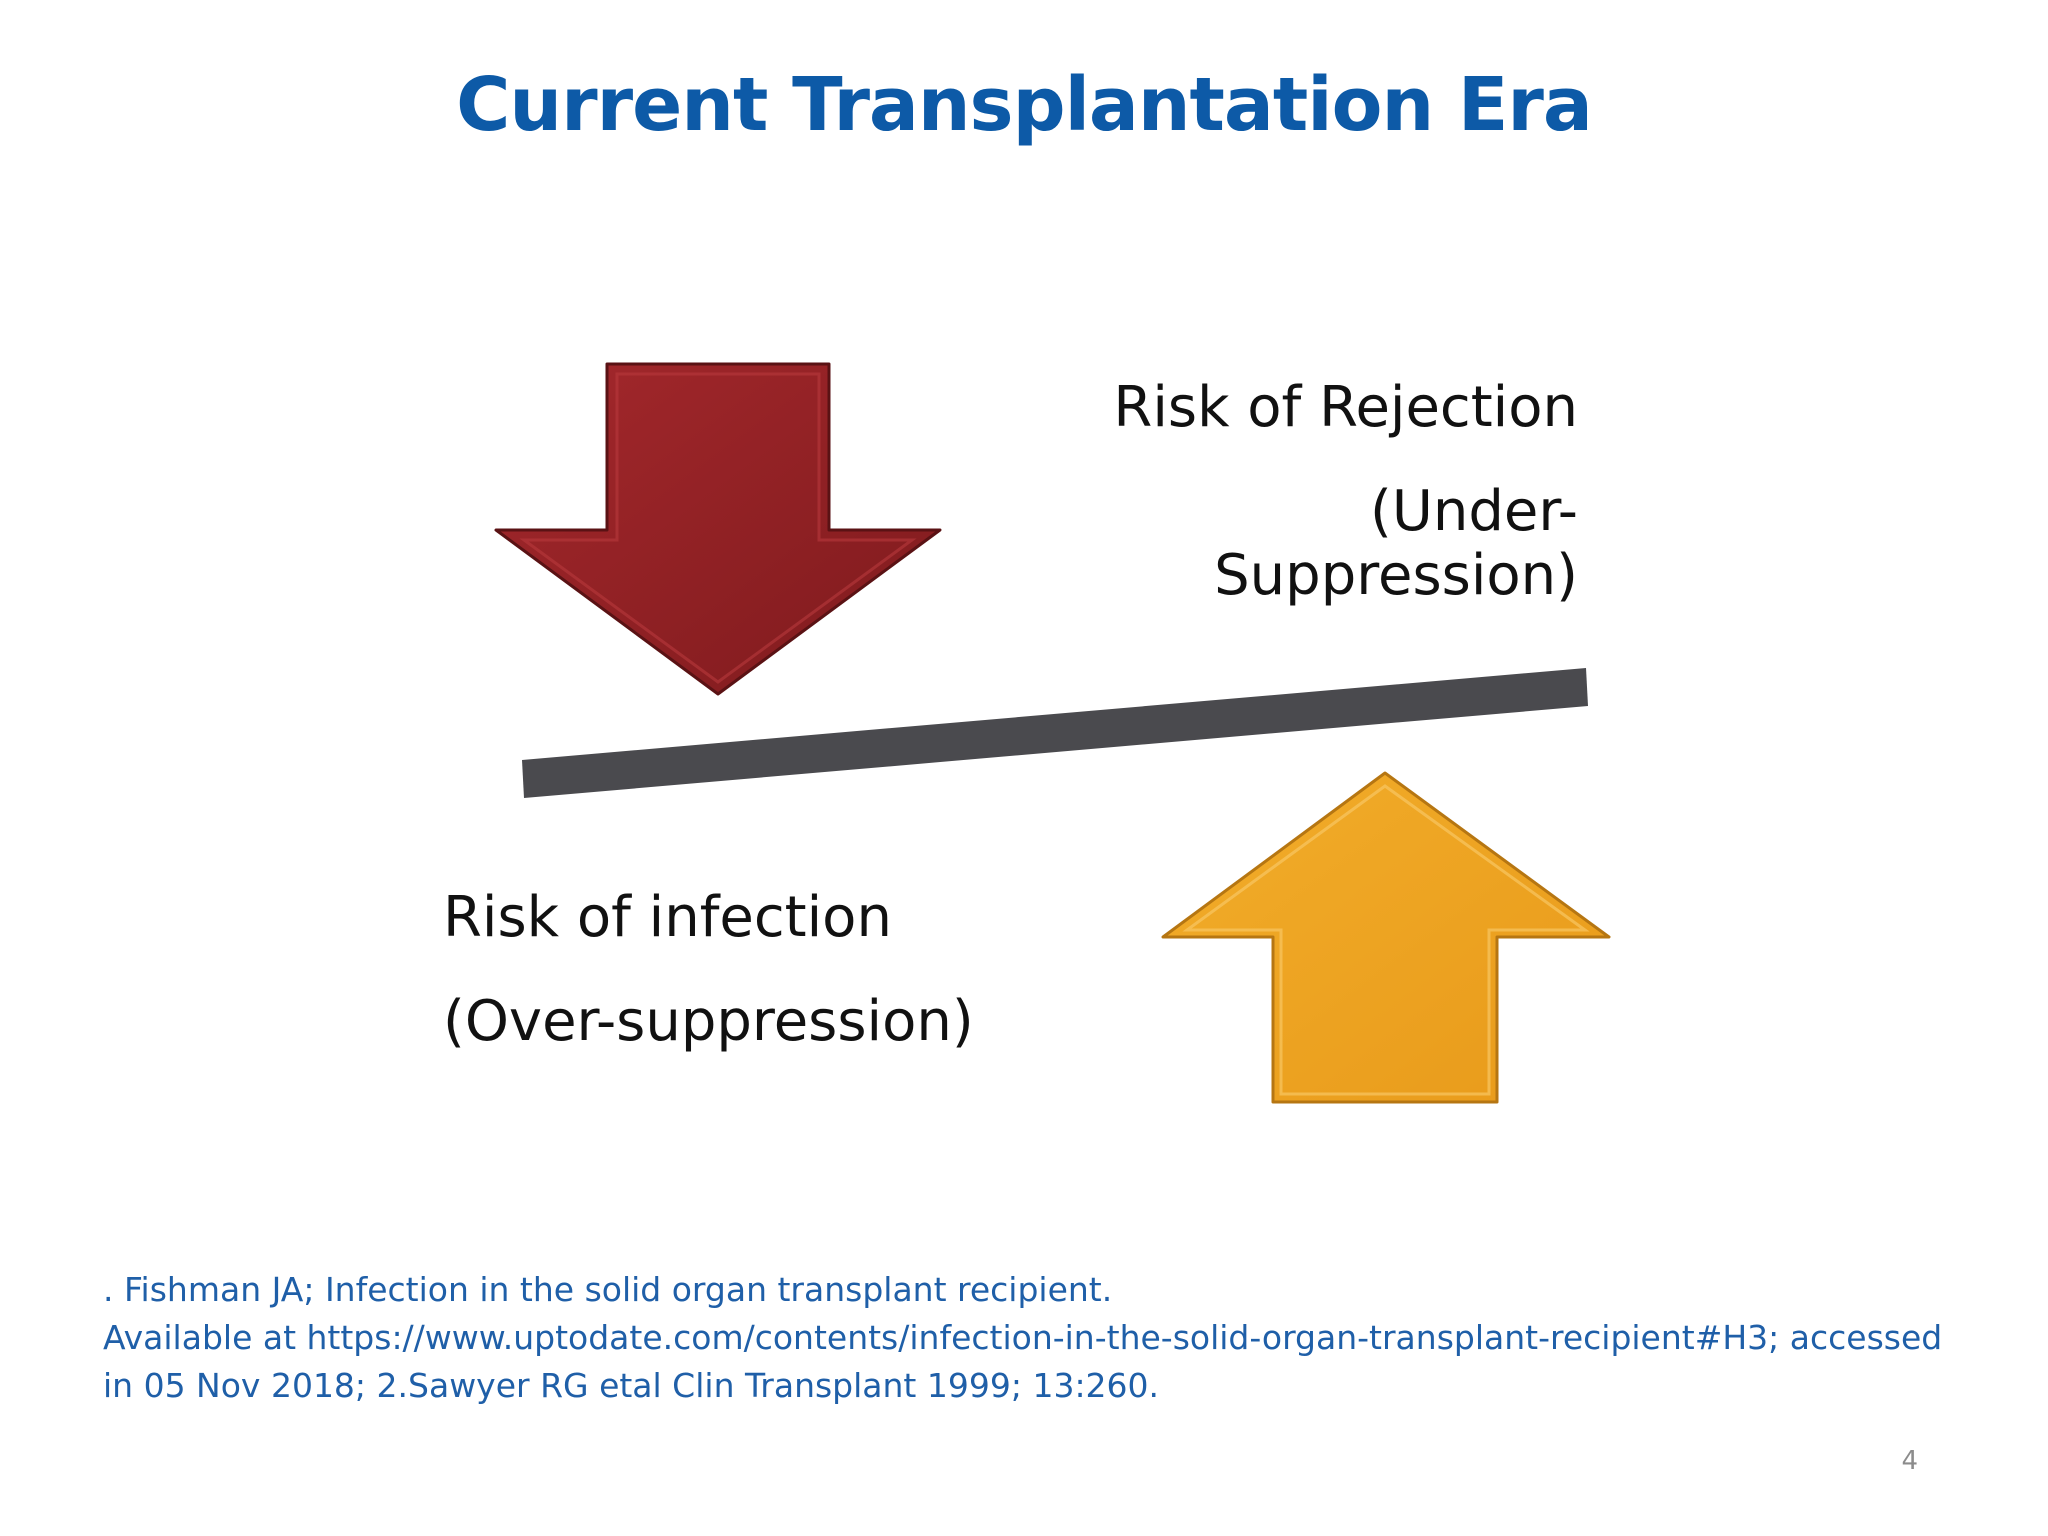  What do you see at coordinates (1909, 1461) in the screenshot?
I see `page-number: 4` at bounding box center [1909, 1461].